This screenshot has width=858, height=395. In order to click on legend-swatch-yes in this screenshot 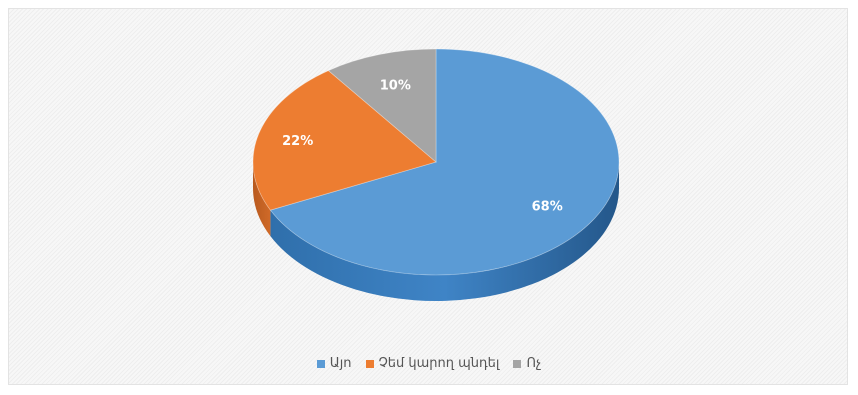, I will do `click(320, 363)`.